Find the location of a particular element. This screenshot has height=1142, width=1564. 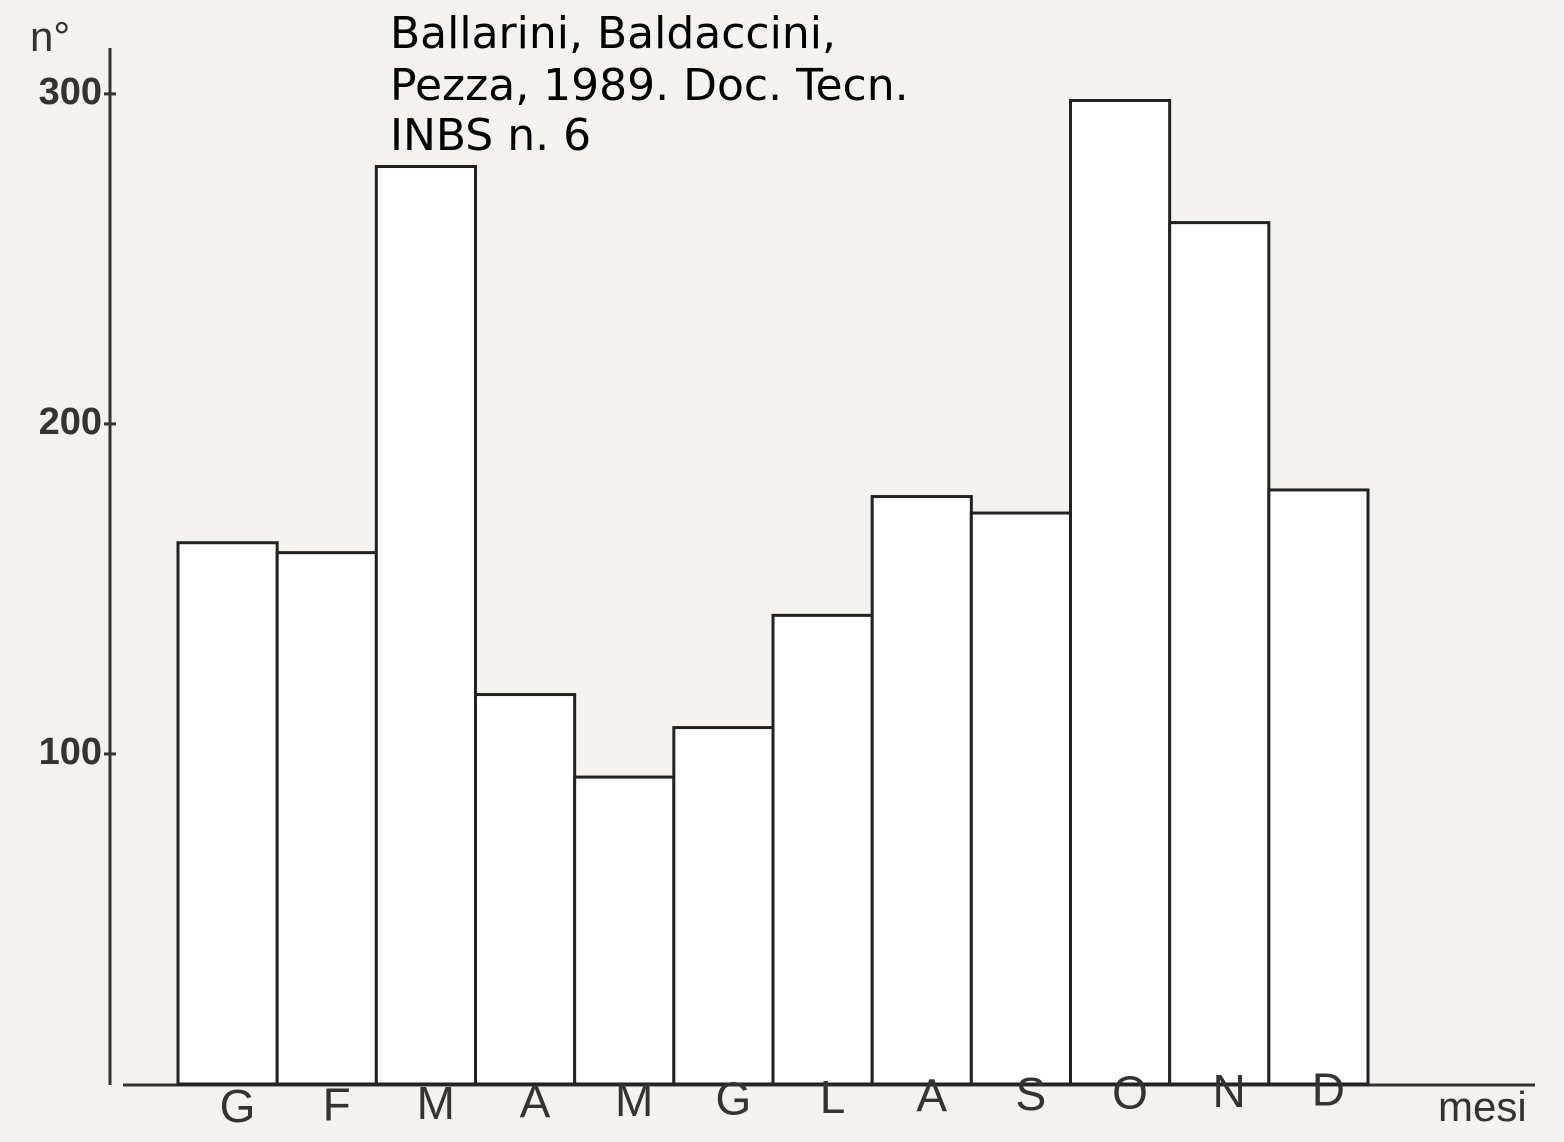

annotation: Ballarini, Baldaccini, is located at coordinates (613, 33).